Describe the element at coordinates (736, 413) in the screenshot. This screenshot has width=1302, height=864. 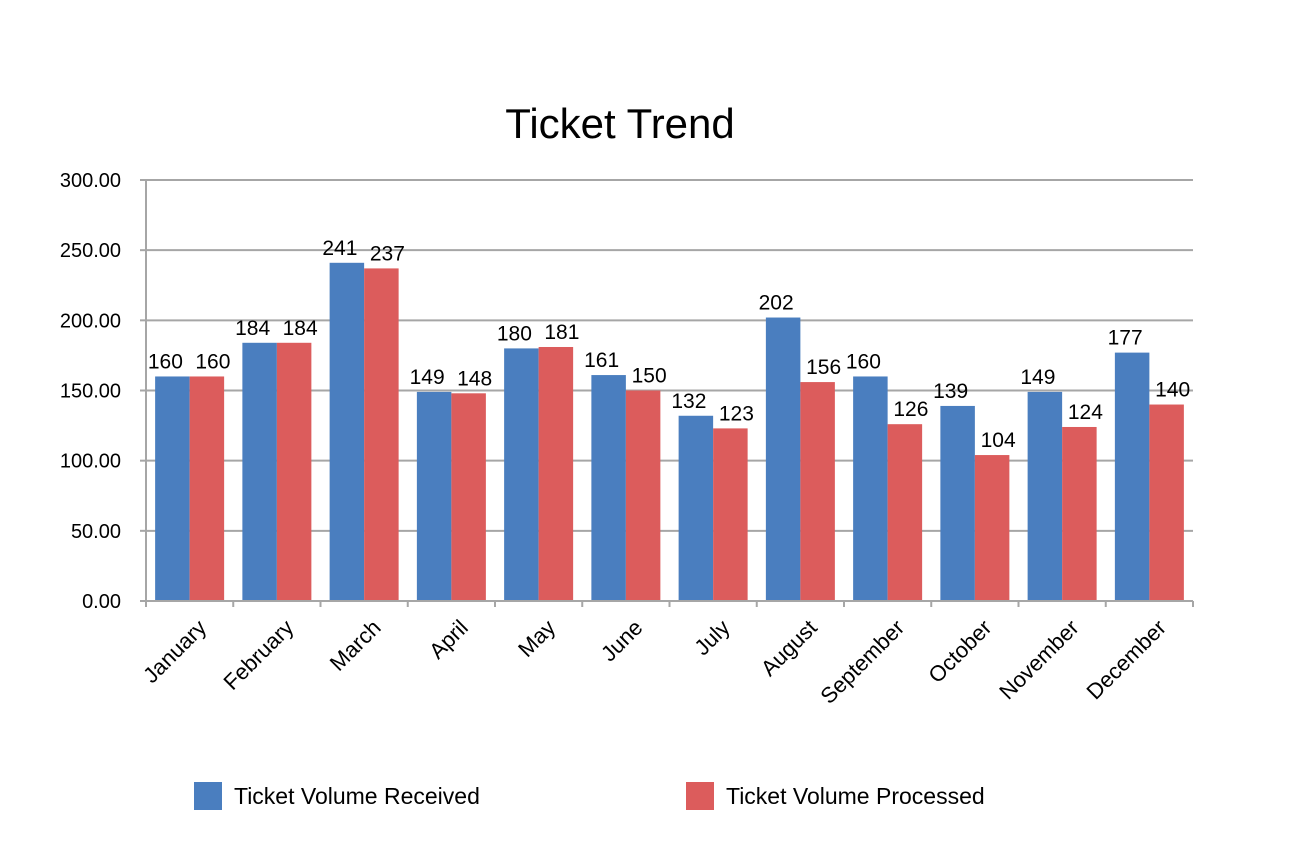
I see `data-label: 123` at that location.